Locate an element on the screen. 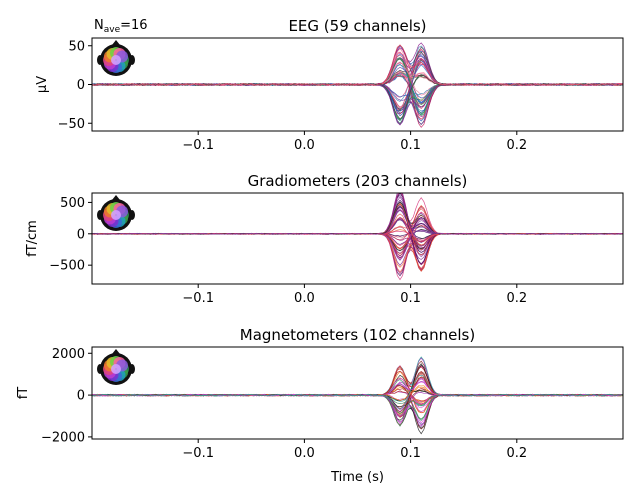 The height and width of the screenshot is (500, 640). x-tick-label: 0.2 is located at coordinates (516, 453).